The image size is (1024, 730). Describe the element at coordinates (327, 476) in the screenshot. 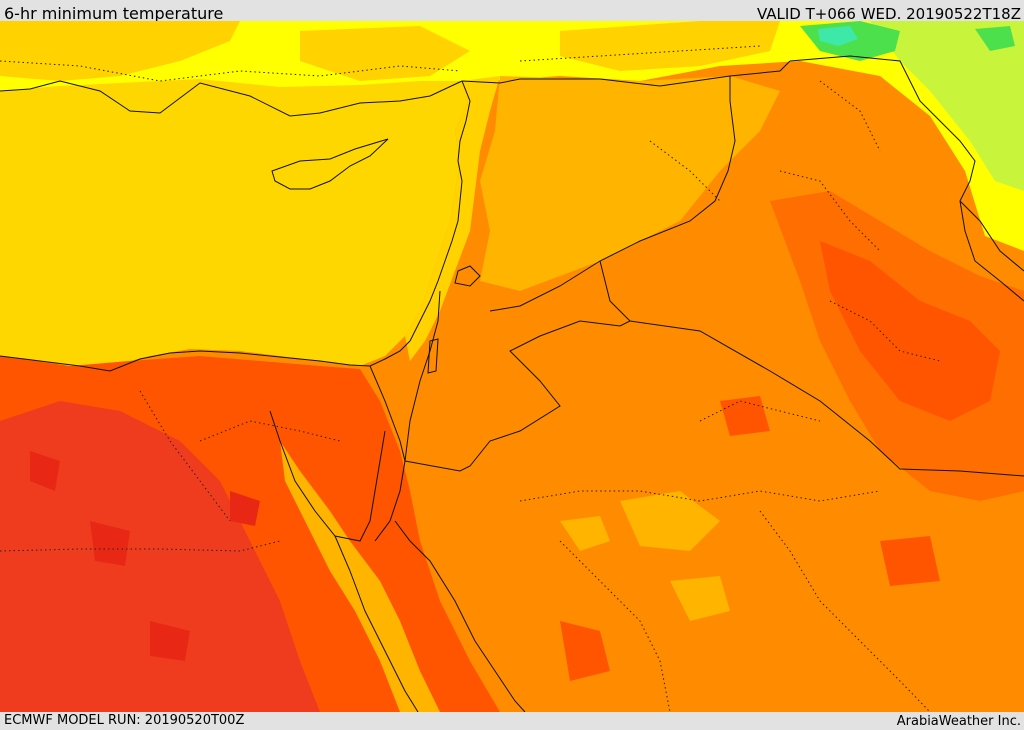

I see `coast-gulf-of-suez` at that location.